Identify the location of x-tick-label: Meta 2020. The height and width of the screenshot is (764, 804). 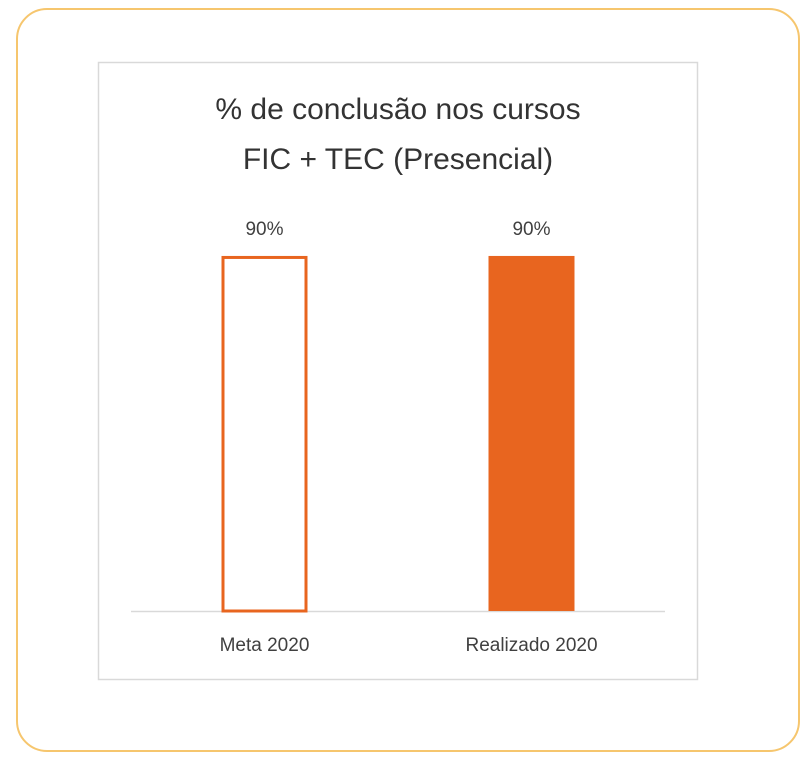
(265, 645).